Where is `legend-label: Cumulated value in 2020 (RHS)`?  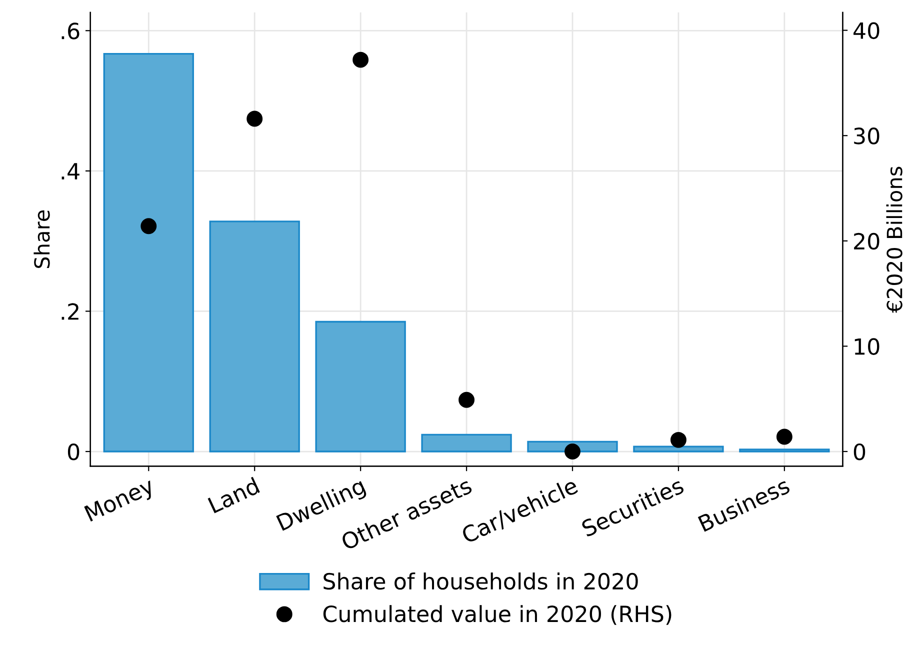 legend-label: Cumulated value in 2020 (RHS) is located at coordinates (497, 615).